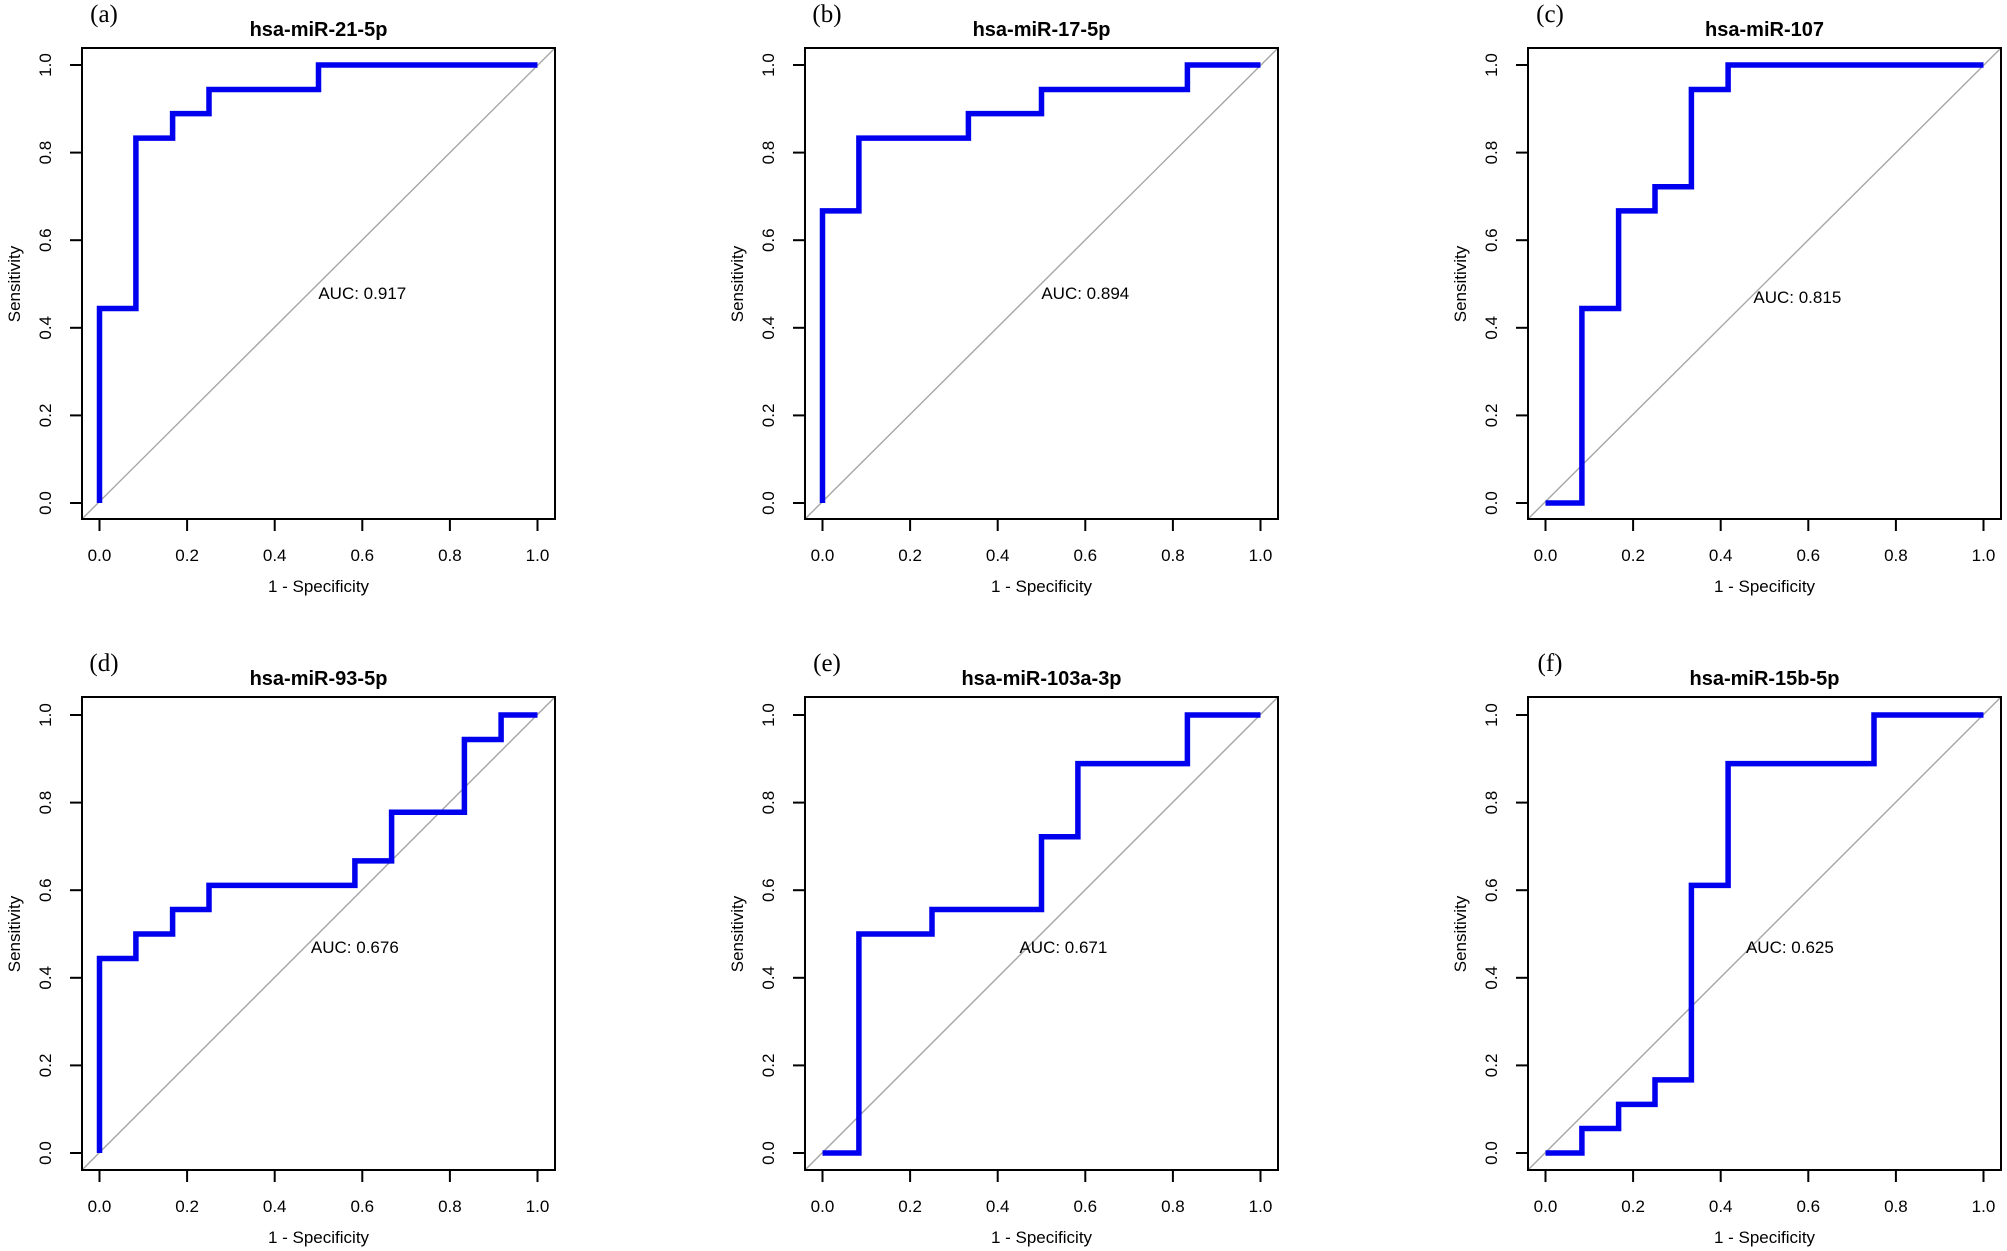 The width and height of the screenshot is (2007, 1251). Describe the element at coordinates (1550, 14) in the screenshot. I see `panel-label: (c)` at that location.